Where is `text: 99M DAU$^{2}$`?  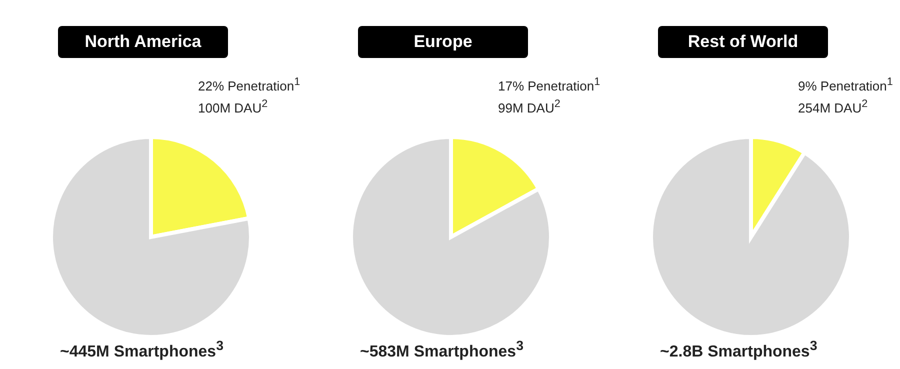 text: 99M DAU$^{2}$ is located at coordinates (529, 107).